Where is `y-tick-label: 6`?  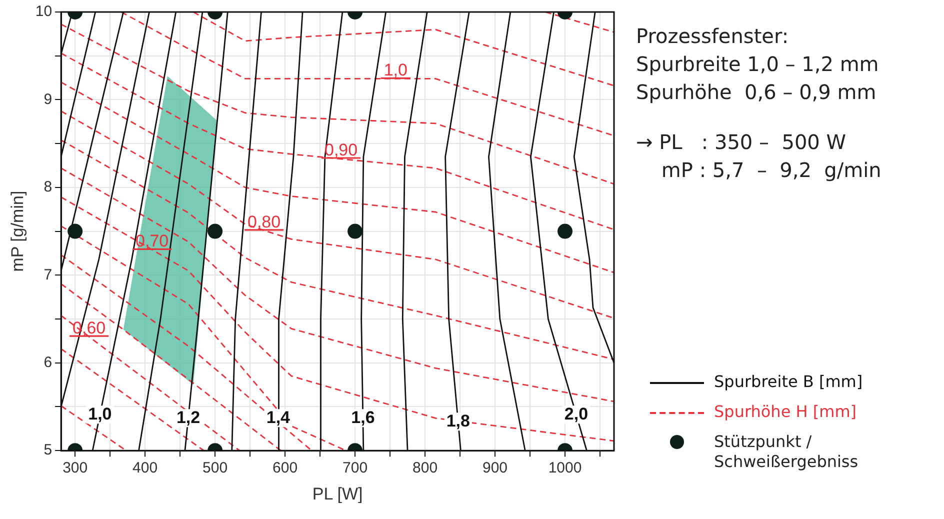
y-tick-label: 6 is located at coordinates (48, 363).